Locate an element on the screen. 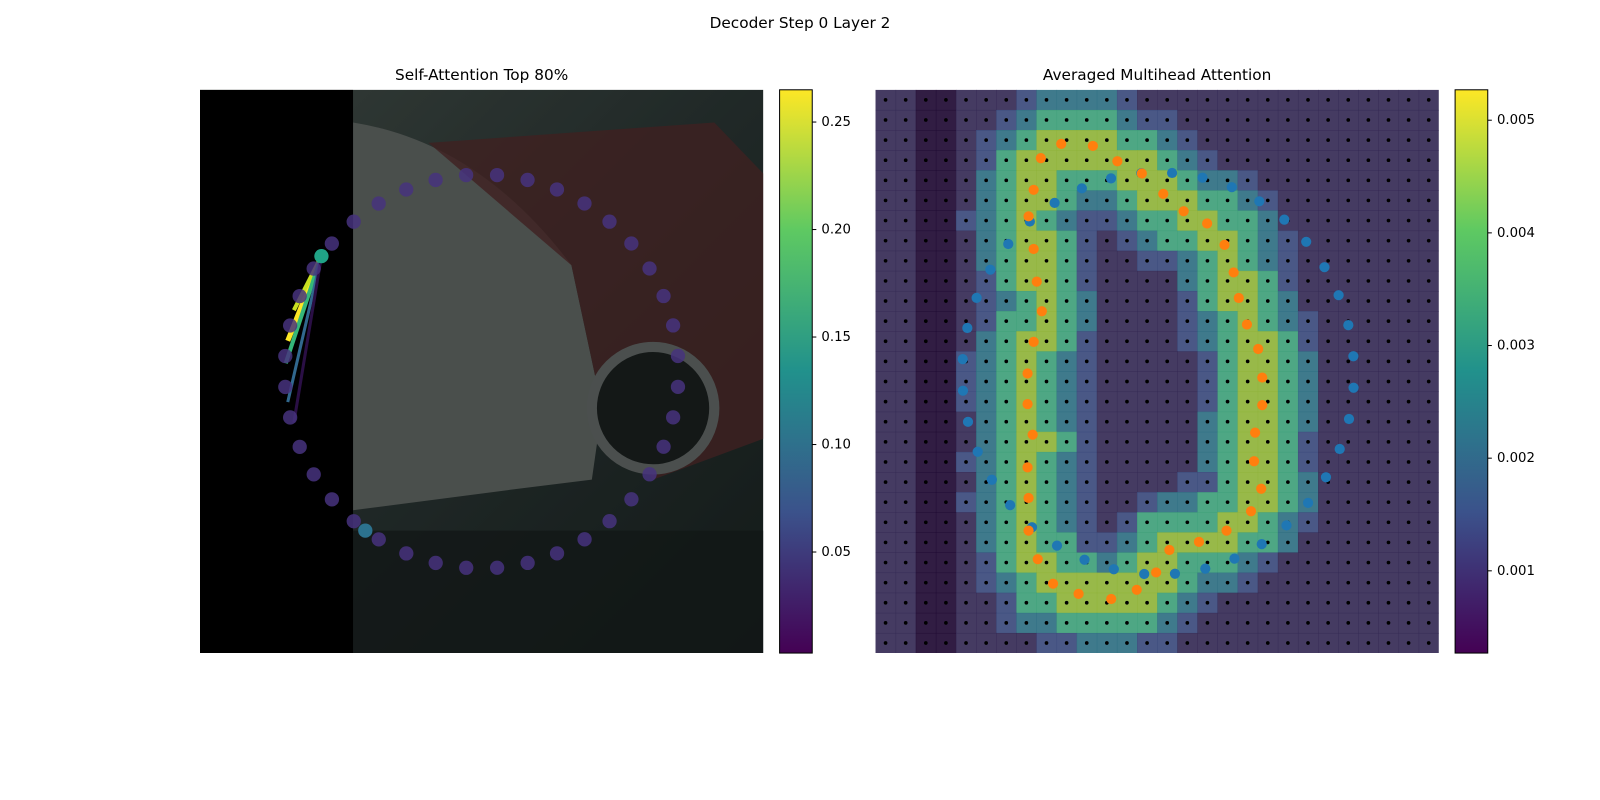 This screenshot has width=1600, height=800. figure-title: Decoder Step 0 Layer 2 is located at coordinates (800, 23).